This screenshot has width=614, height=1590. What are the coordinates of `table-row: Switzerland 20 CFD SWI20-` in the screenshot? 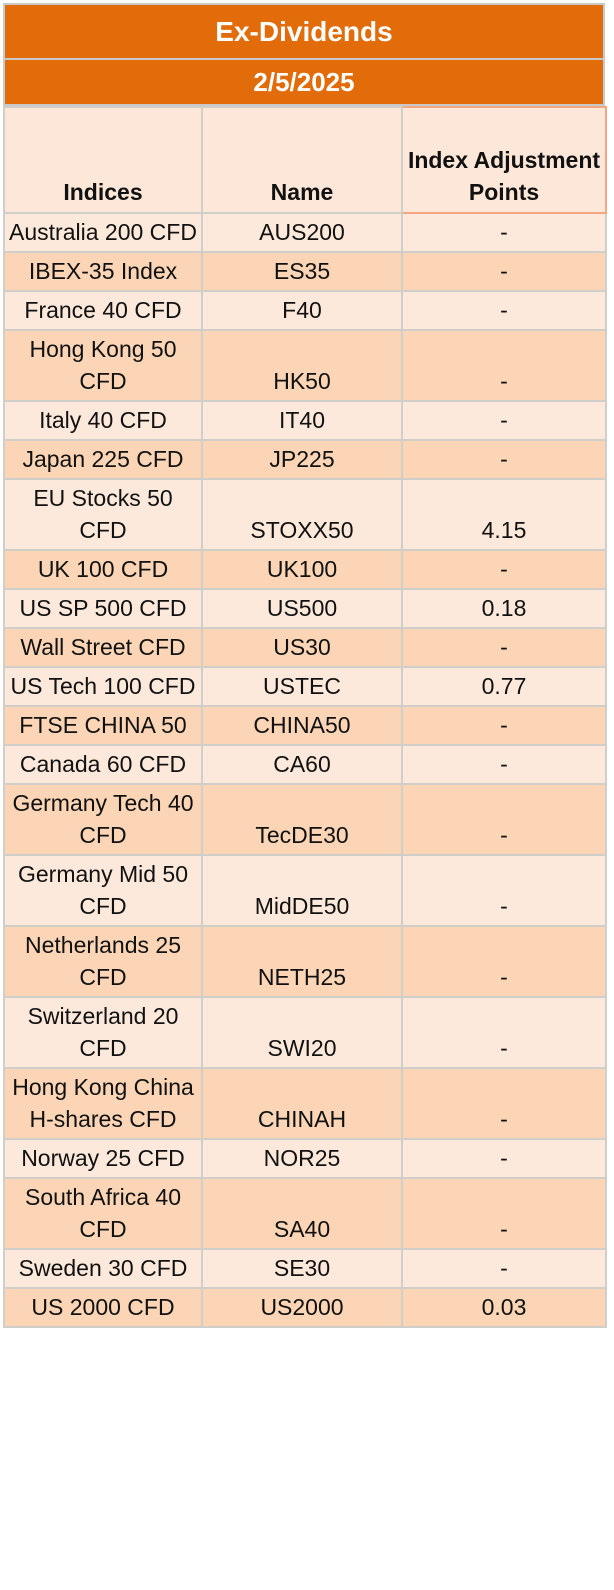 It's located at (305, 1032).